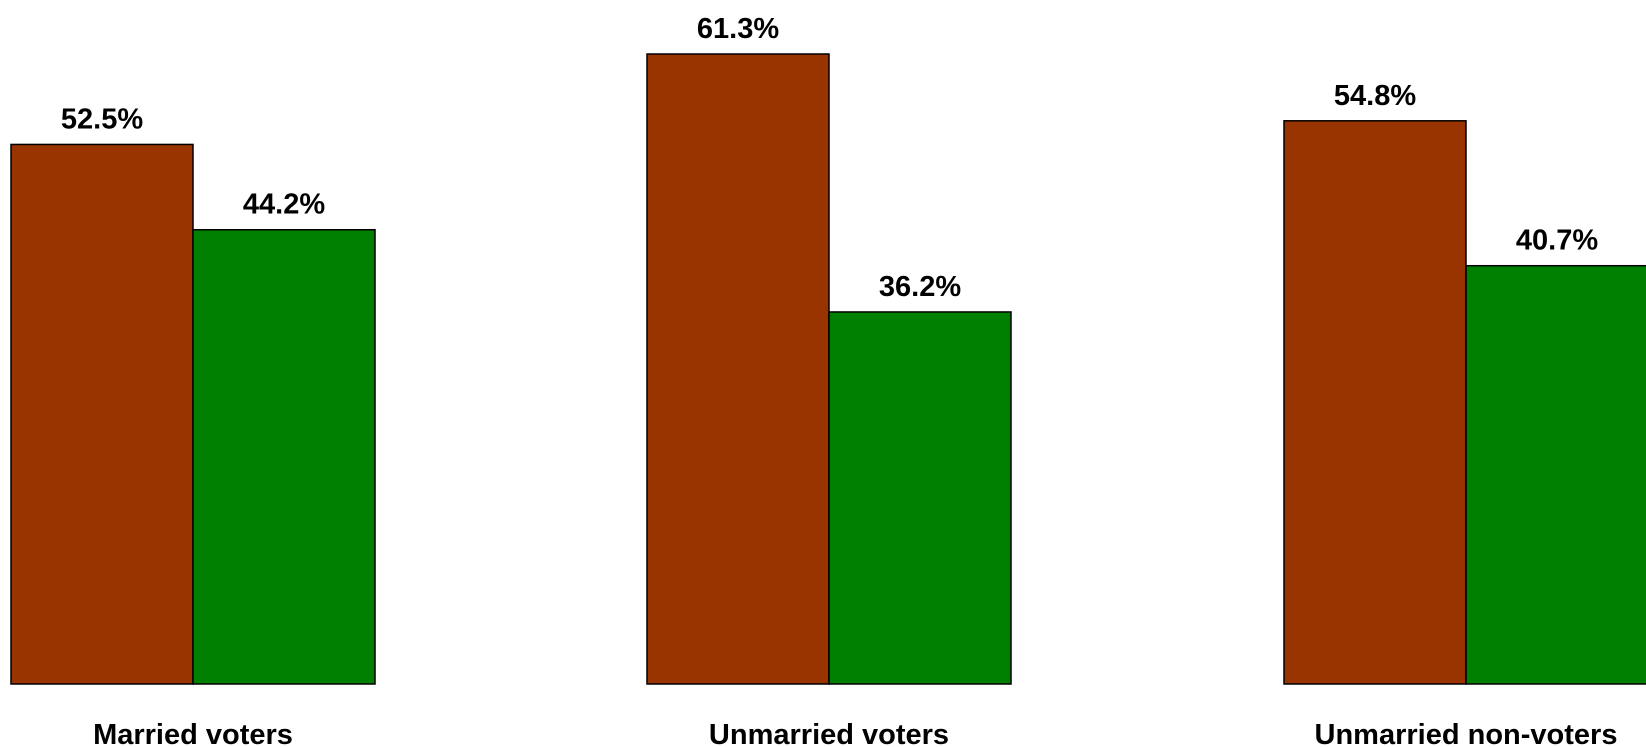 The width and height of the screenshot is (1646, 747). What do you see at coordinates (829, 733) in the screenshot?
I see `category-label-2: Unmarried voters` at bounding box center [829, 733].